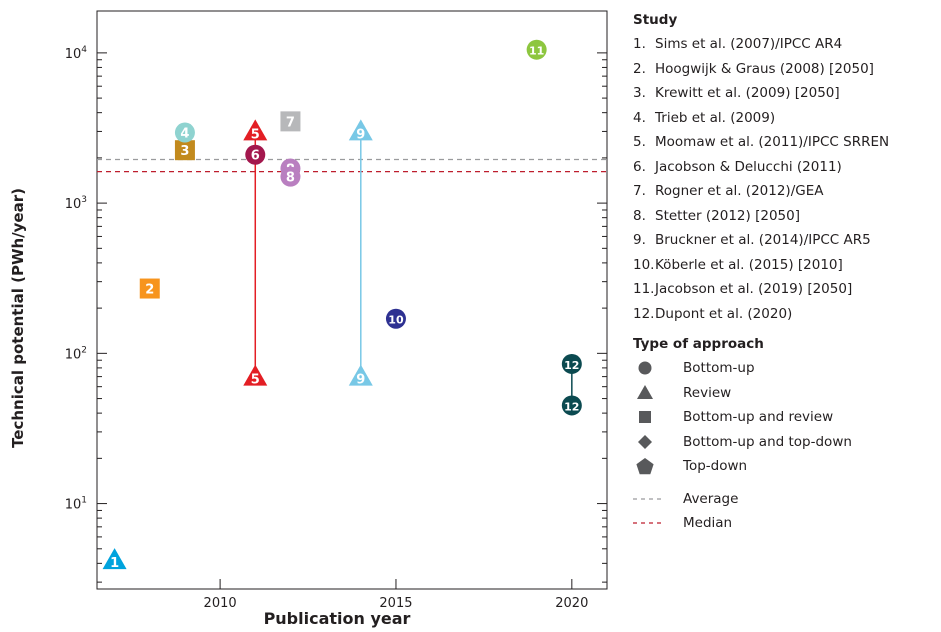 Image resolution: width=941 pixels, height=632 pixels. What do you see at coordinates (764, 68) in the screenshot?
I see `study-label: Hoogwijk & Graus (2008) [2050]` at bounding box center [764, 68].